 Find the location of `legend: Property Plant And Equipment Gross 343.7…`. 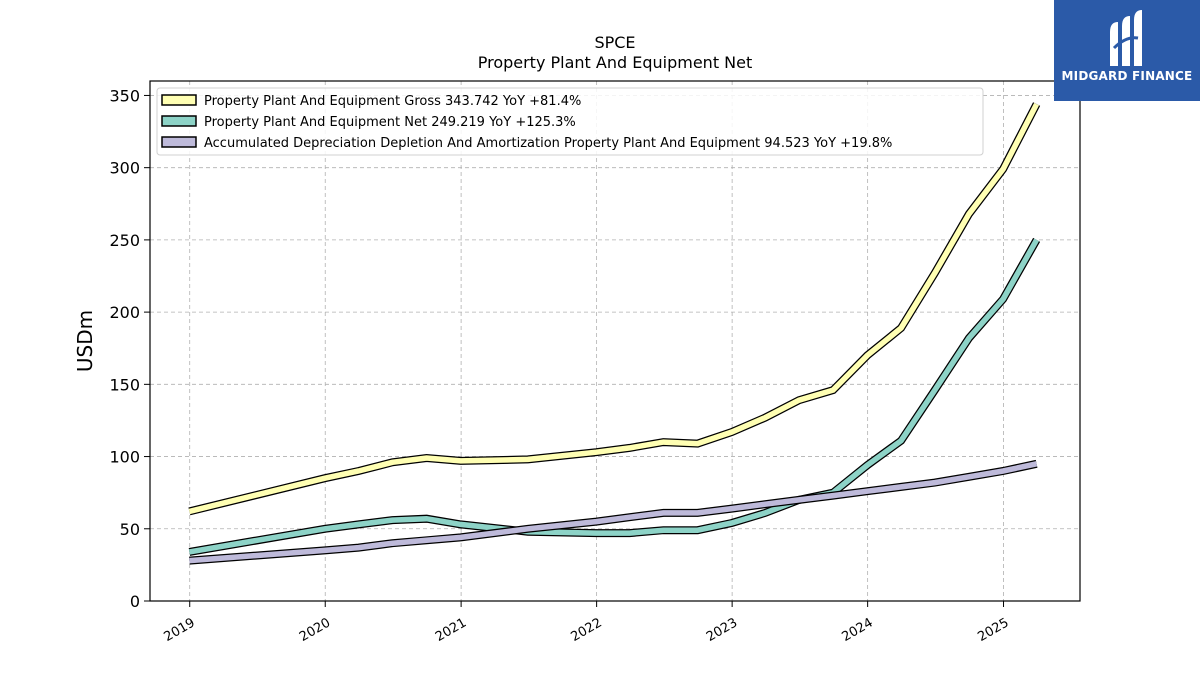

legend: Property Plant And Equipment Gross 343.7… is located at coordinates (570, 121).